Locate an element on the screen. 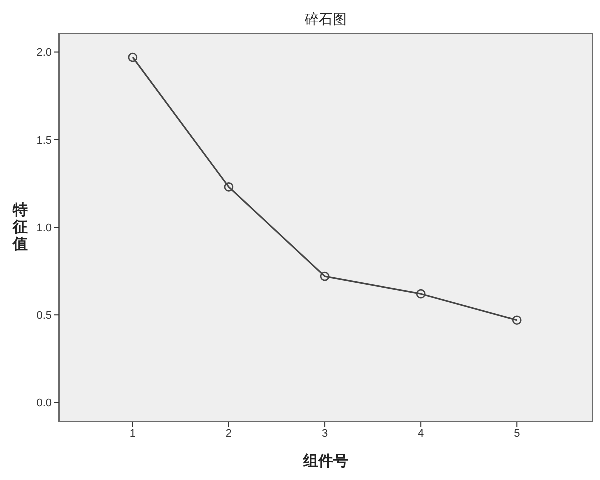 This screenshot has height=480, width=600. y-tick-label: 1.5 is located at coordinates (44, 140).